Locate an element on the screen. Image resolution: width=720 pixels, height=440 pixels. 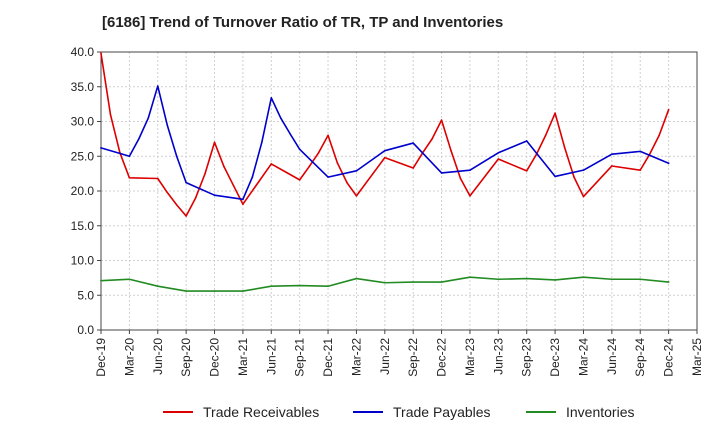
x-tick-label: Jun-21 is located at coordinates (271, 356).